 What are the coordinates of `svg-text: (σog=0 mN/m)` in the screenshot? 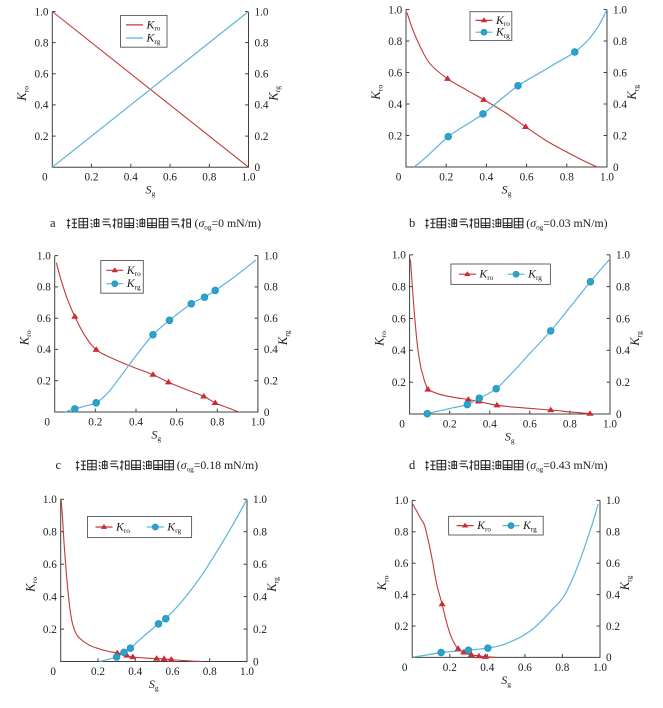 It's located at (228, 223).